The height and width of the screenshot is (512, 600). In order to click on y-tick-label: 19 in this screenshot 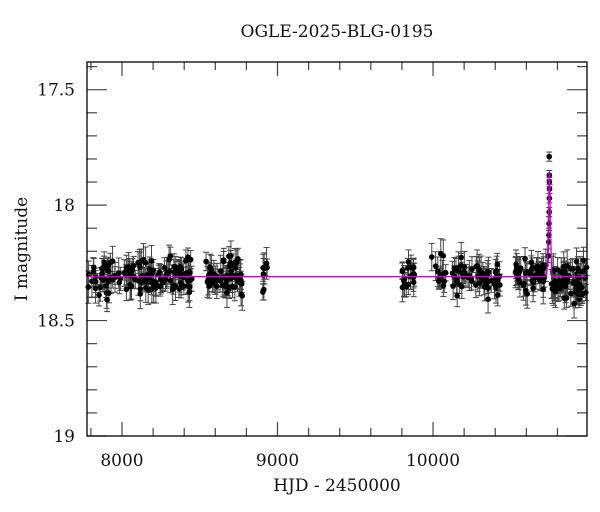, I will do `click(64, 437)`.